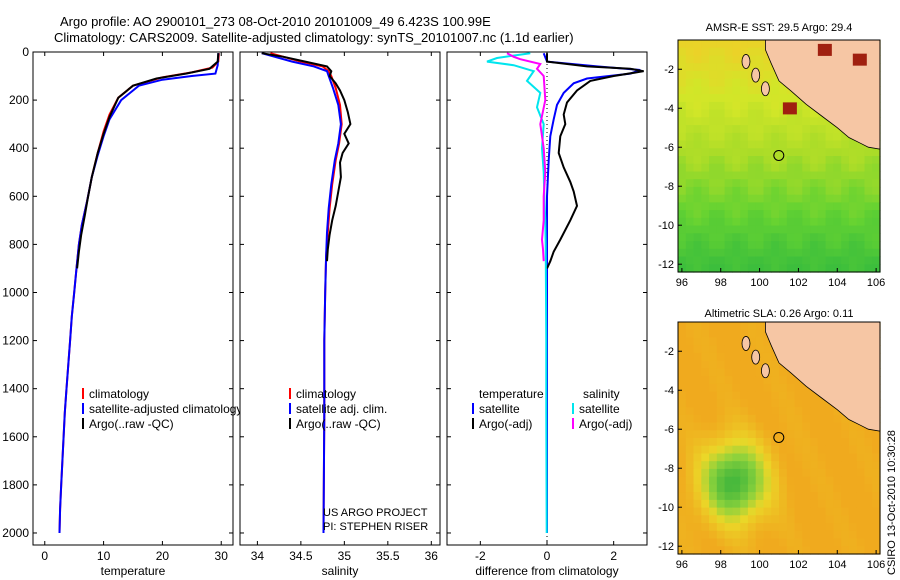 This screenshot has height=580, width=900. I want to click on pi-annotation: PI: STEPHEN RISER, so click(375, 527).